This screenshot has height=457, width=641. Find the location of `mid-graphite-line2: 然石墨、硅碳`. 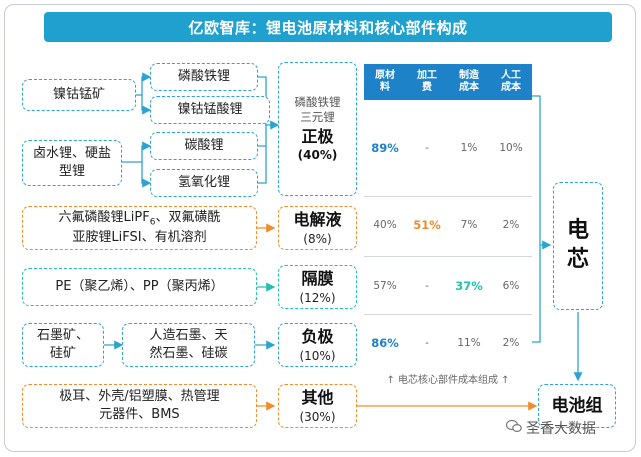

mid-graphite-line2: 然石墨、硅碳 is located at coordinates (188, 353).